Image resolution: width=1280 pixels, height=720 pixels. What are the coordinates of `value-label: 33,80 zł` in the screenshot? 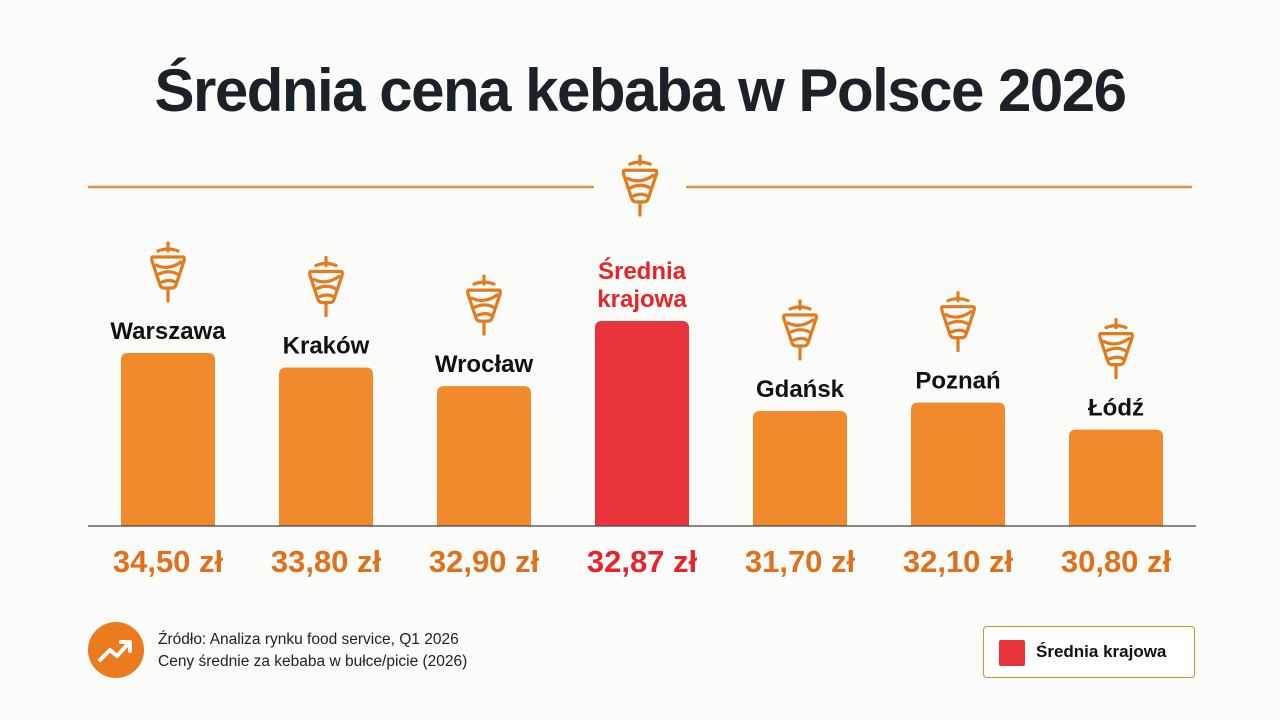 It's located at (326, 561).